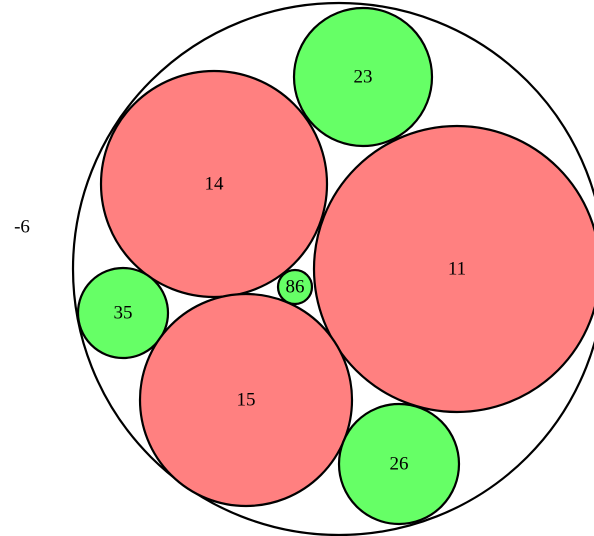 The width and height of the screenshot is (594, 536). I want to click on node-label: 35, so click(123, 312).